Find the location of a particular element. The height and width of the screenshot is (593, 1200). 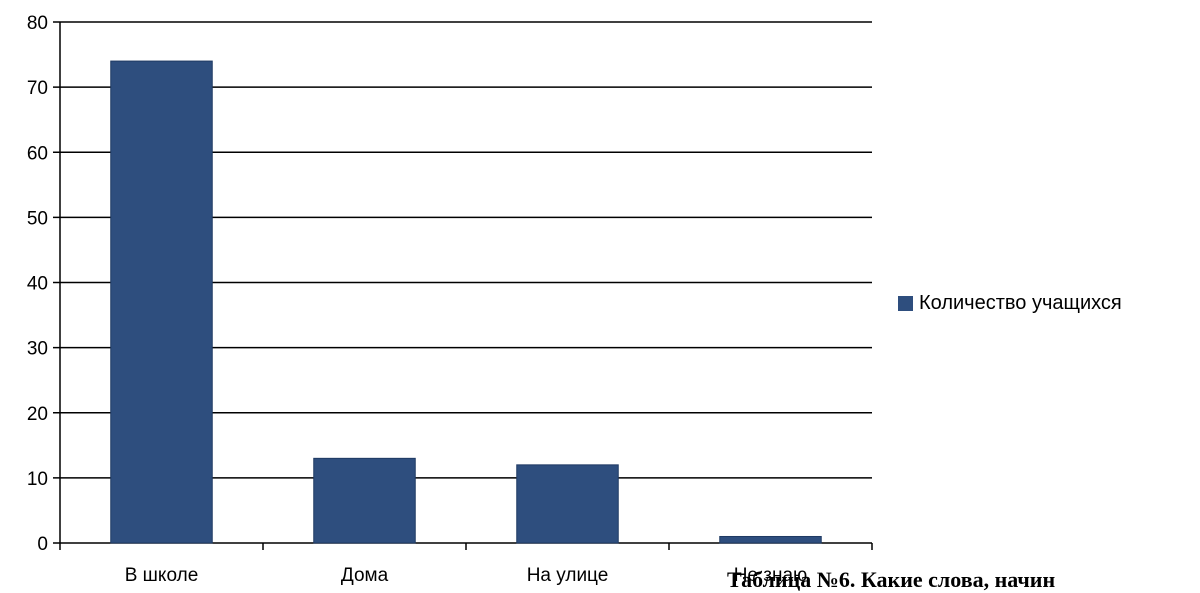

y-tick-label: 0 is located at coordinates (42, 544).